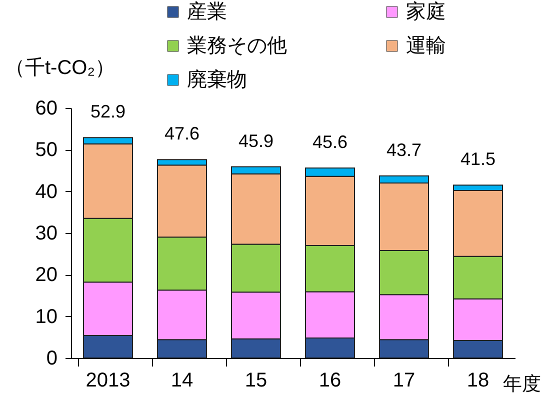  What do you see at coordinates (237, 46) in the screenshot?
I see `legend-label: 業務その他` at bounding box center [237, 46].